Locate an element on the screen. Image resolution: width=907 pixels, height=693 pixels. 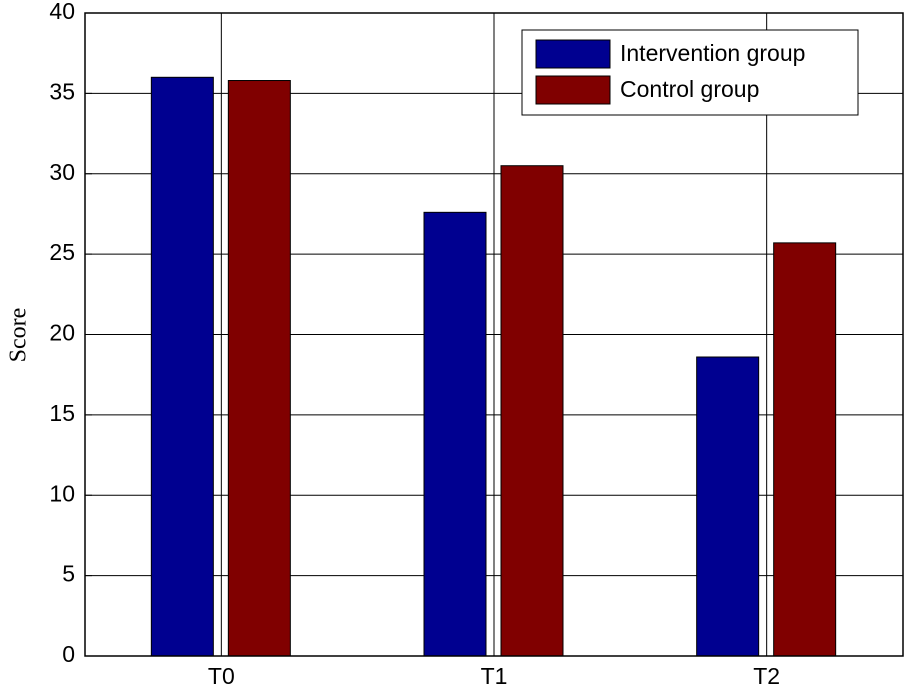
y-tick-label: 15 is located at coordinates (62, 413).